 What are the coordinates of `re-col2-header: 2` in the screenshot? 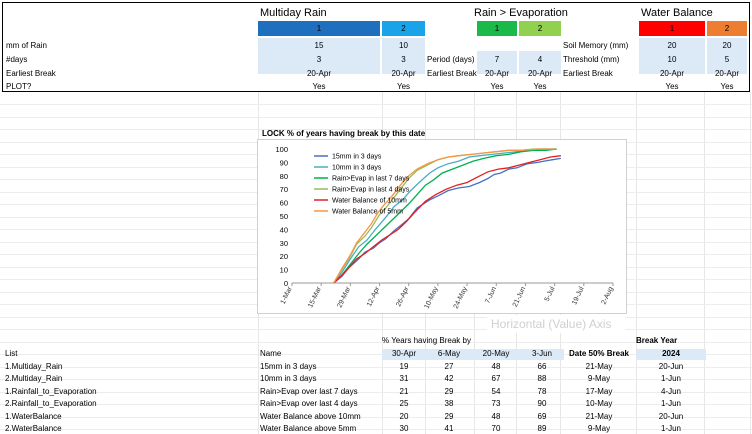 It's located at (540, 28).